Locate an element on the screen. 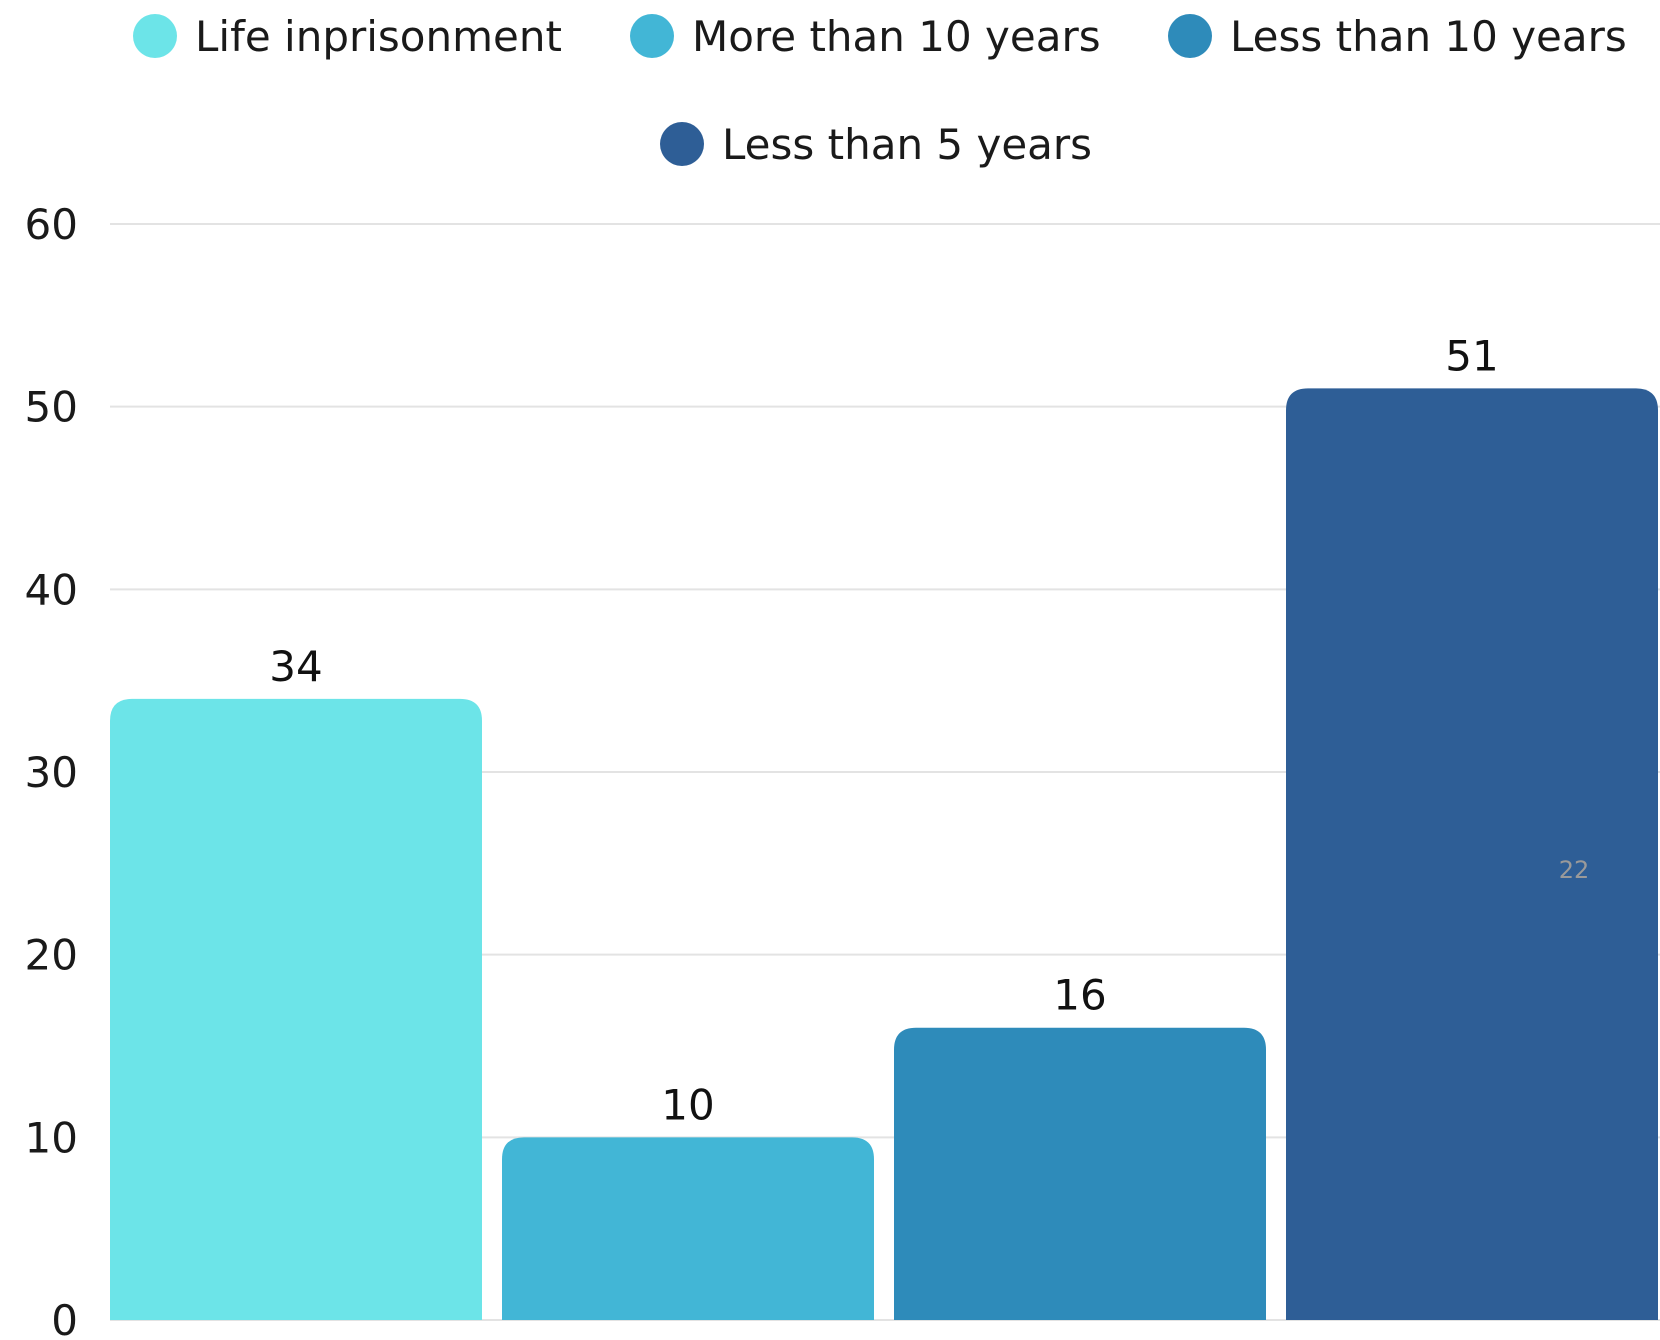  legend-label-4: Less than 5 years is located at coordinates (907, 144).